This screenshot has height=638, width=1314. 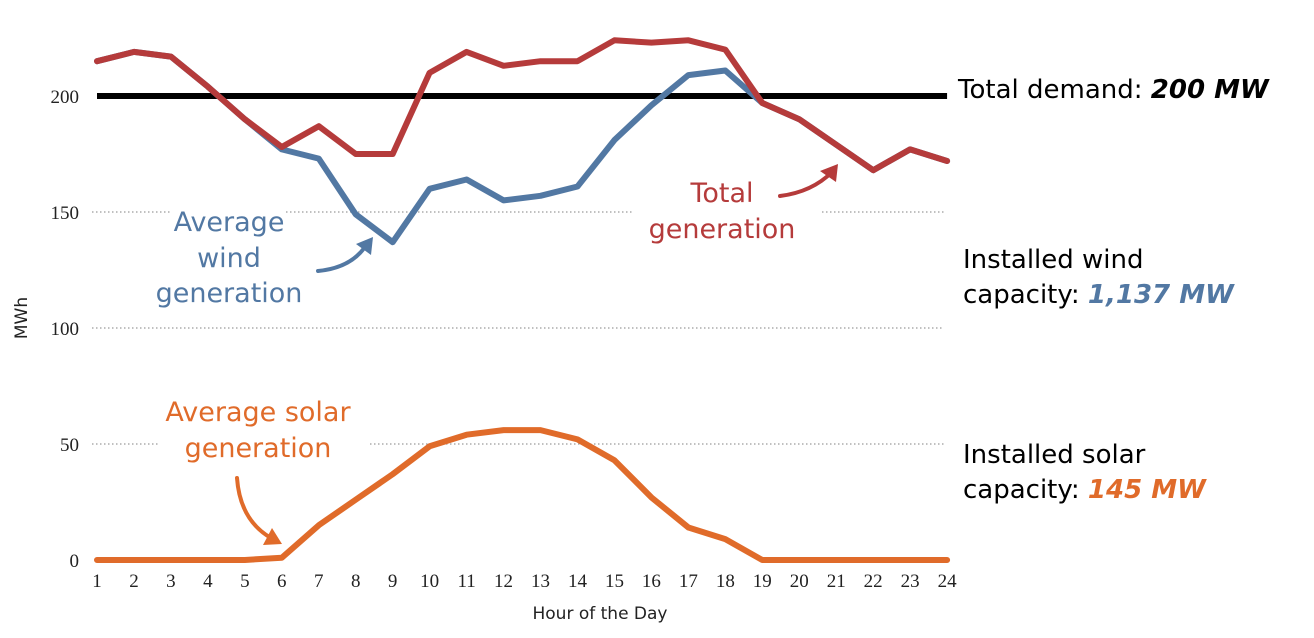 I want to click on x-tick-label: 12, so click(x=503, y=581).